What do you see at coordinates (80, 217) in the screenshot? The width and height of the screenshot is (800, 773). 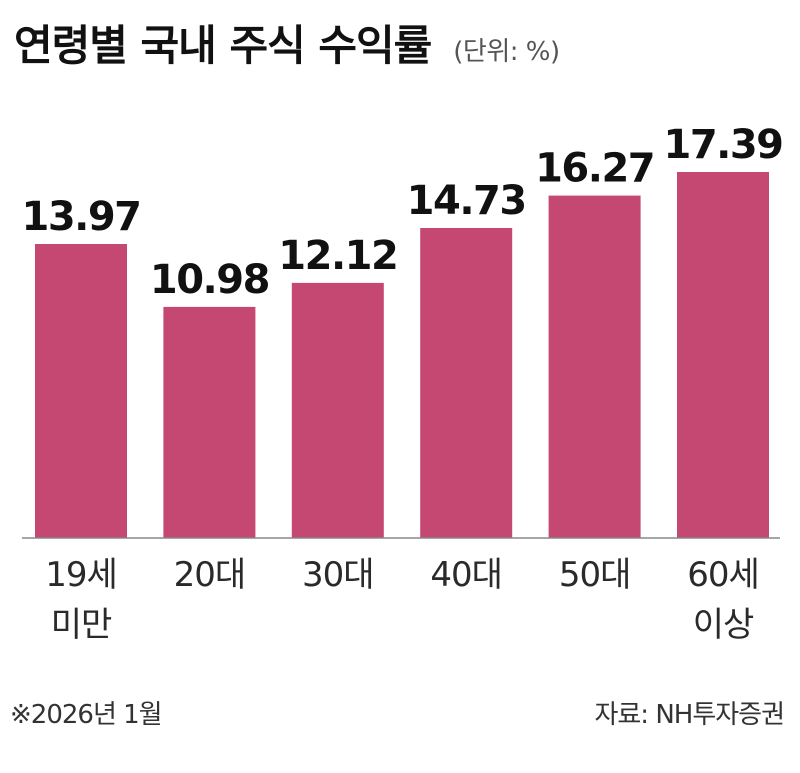 I see `bar-value-label-1: 13.97` at bounding box center [80, 217].